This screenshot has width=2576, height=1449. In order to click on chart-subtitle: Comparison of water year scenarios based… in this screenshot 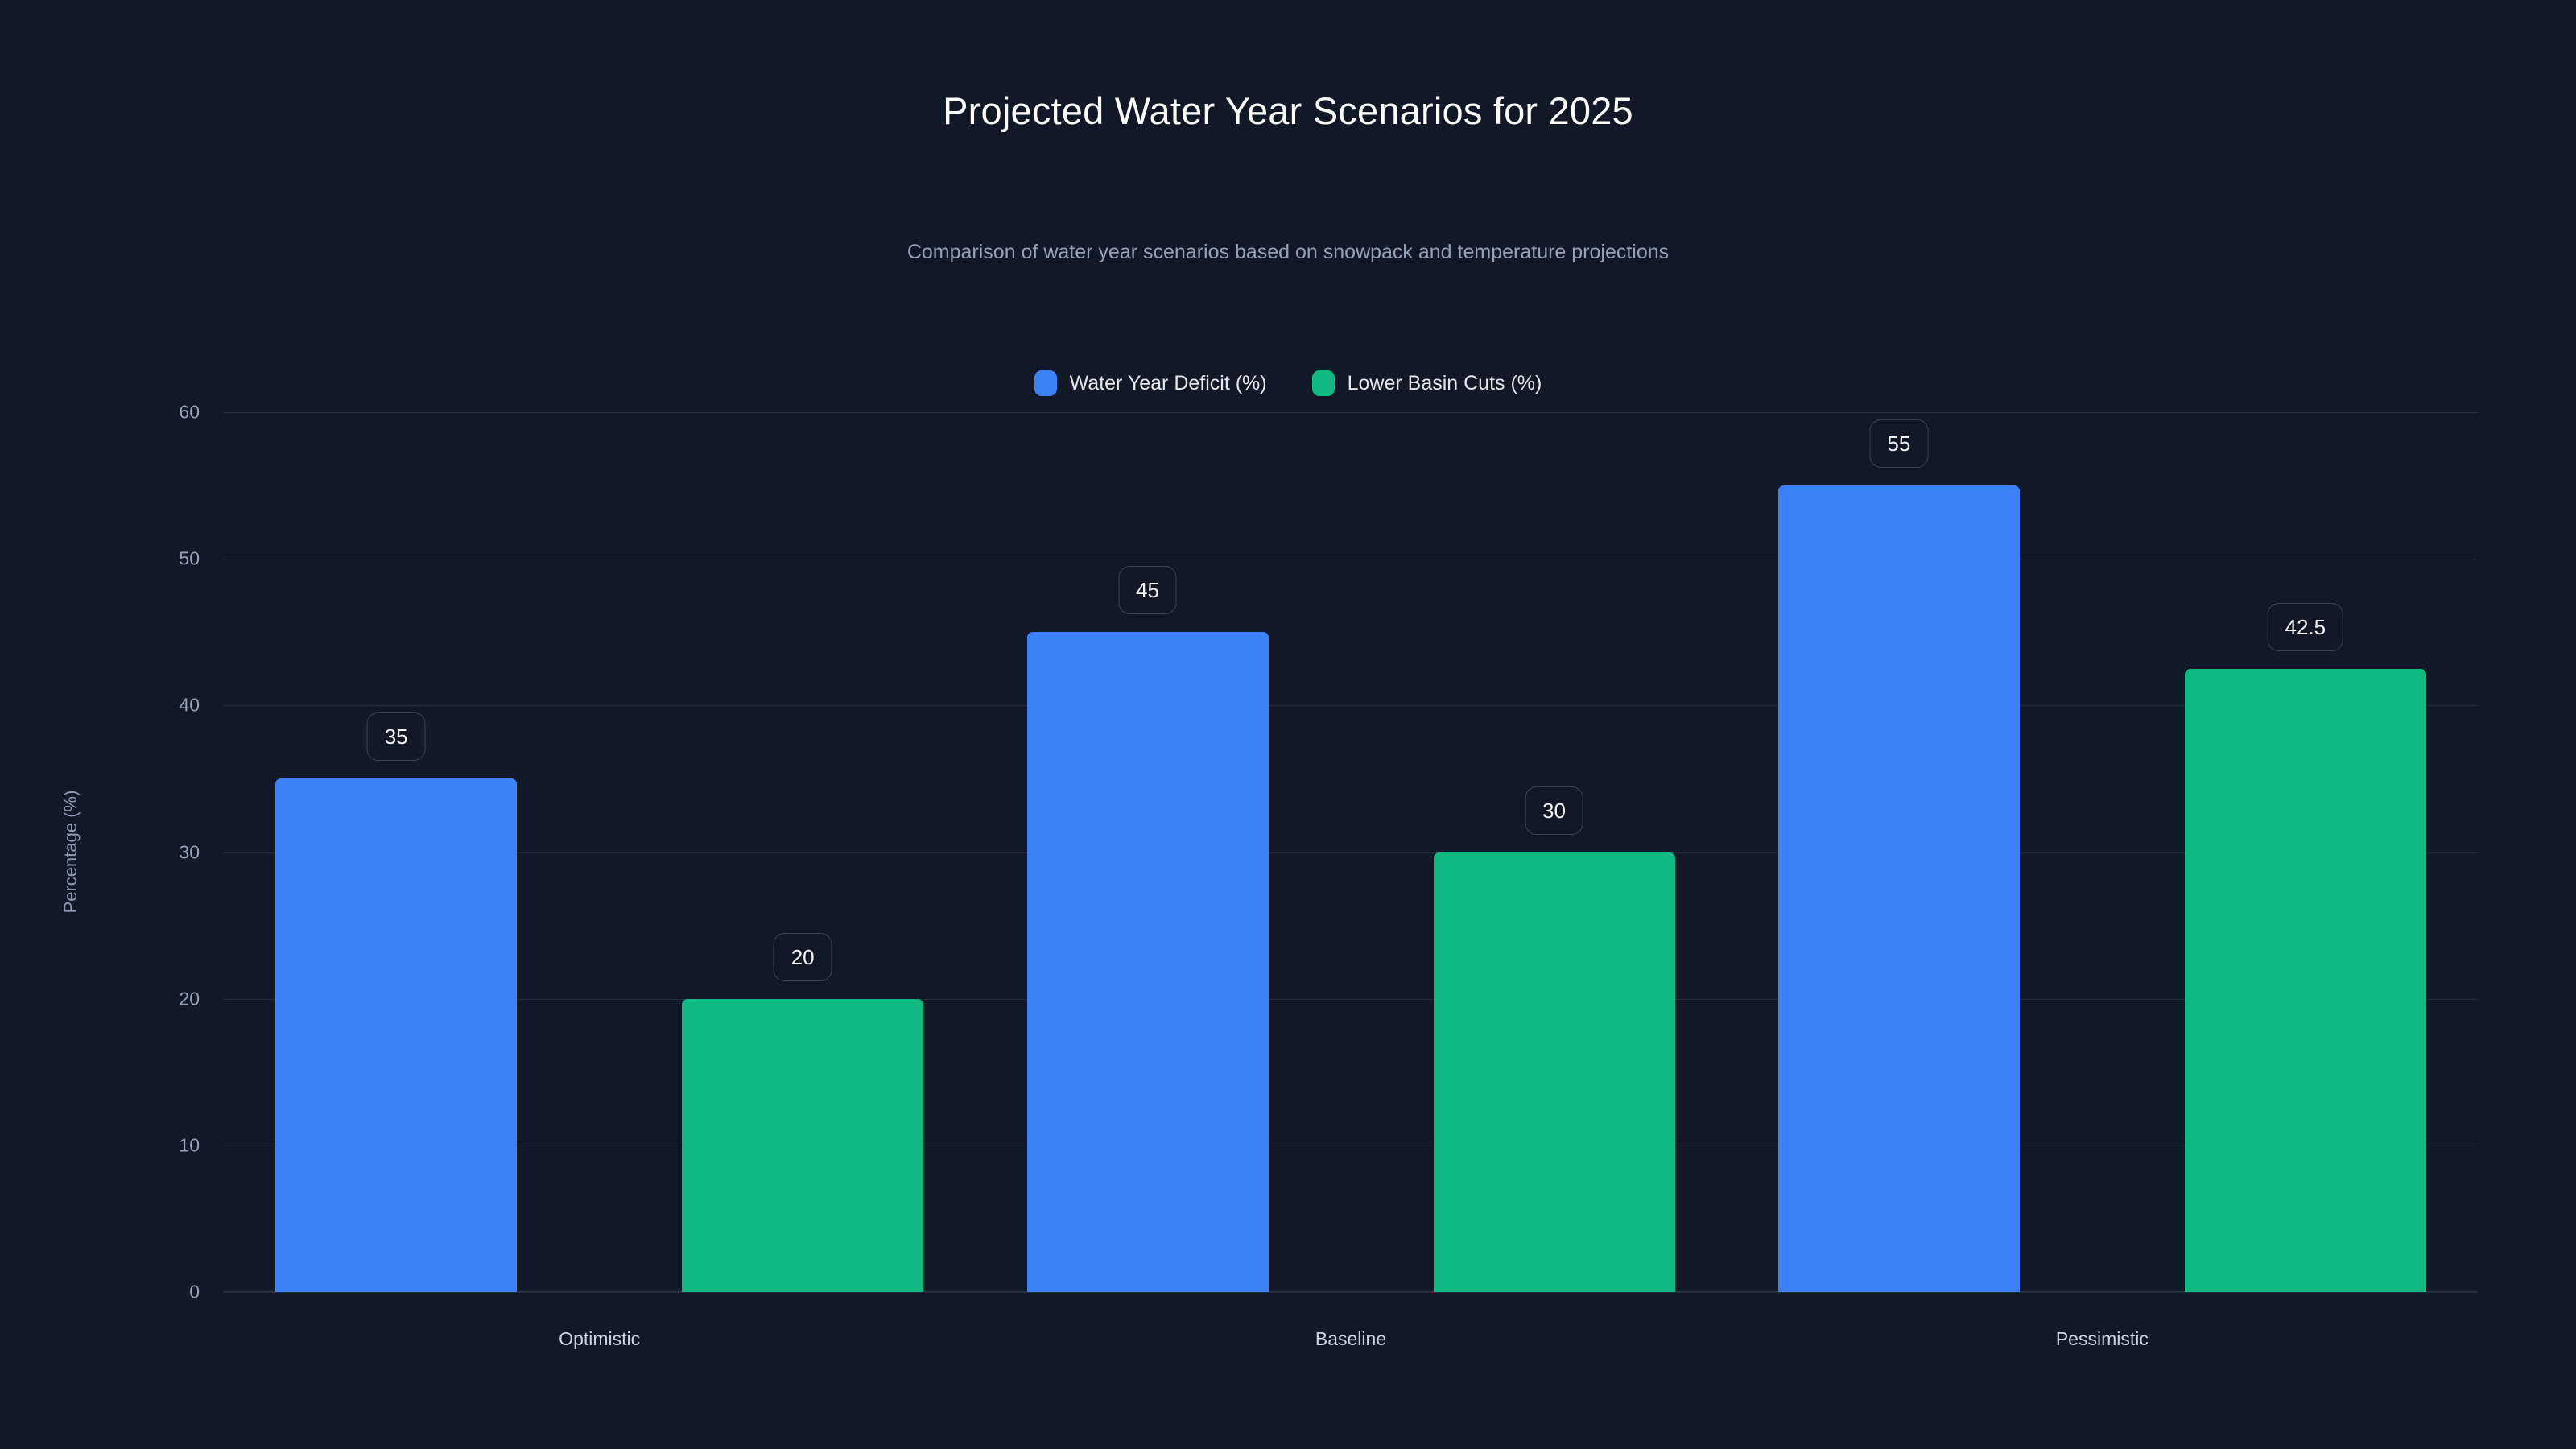, I will do `click(1288, 252)`.